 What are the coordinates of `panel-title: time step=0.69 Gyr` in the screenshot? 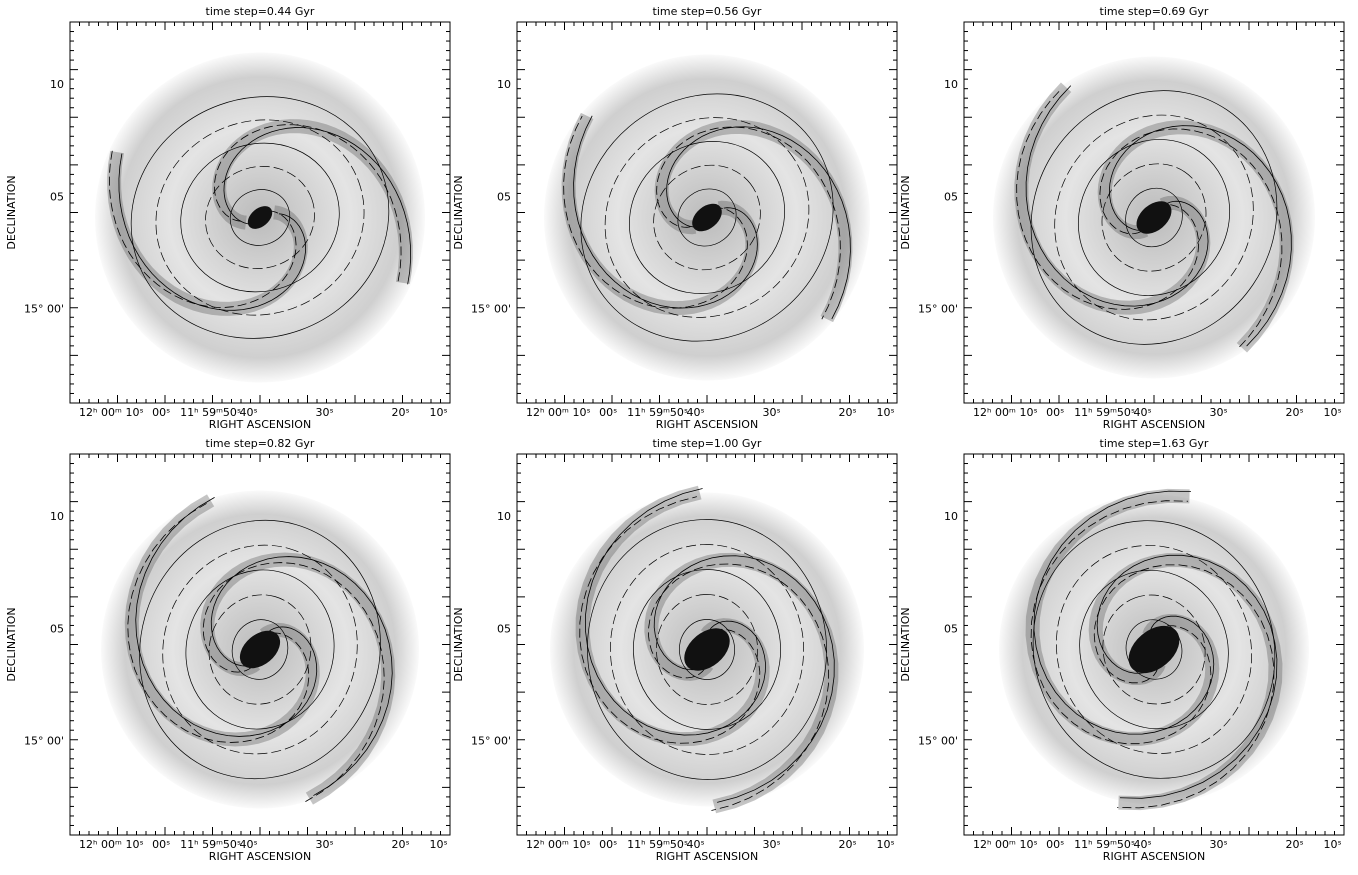 It's located at (1154, 11).